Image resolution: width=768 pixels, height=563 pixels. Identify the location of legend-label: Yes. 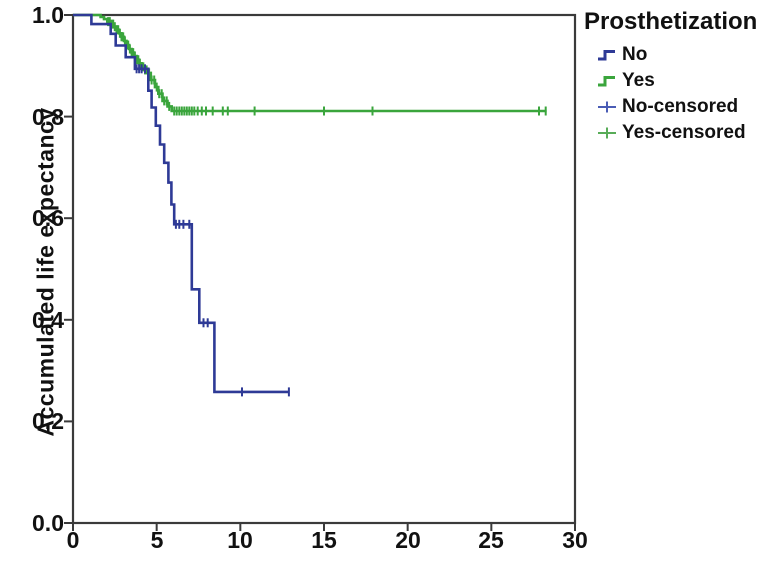
(638, 80).